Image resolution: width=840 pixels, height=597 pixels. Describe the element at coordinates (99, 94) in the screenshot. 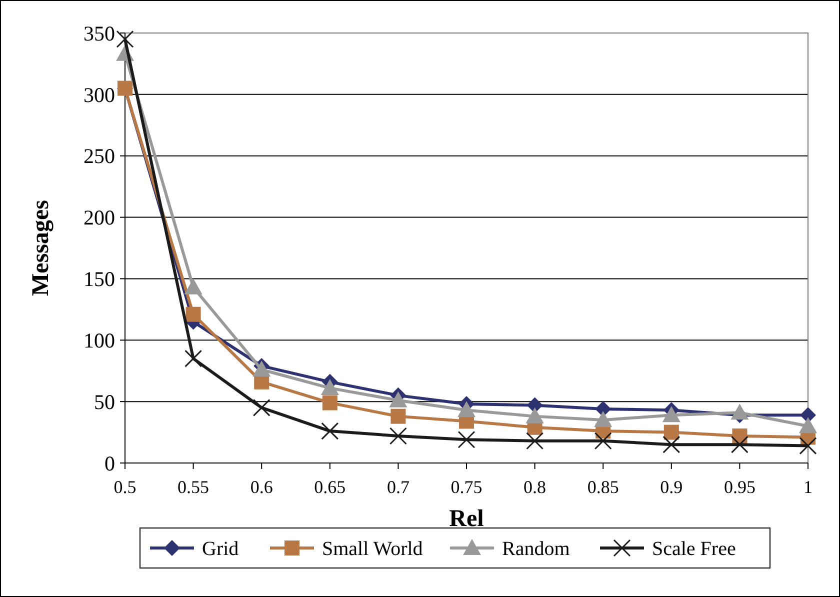

I see `y-tick-label: 300` at that location.